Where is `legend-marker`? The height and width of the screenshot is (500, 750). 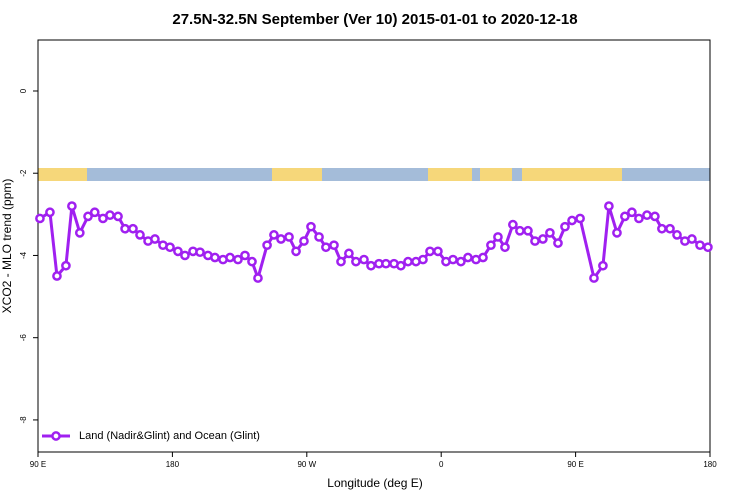 legend-marker is located at coordinates (56, 436).